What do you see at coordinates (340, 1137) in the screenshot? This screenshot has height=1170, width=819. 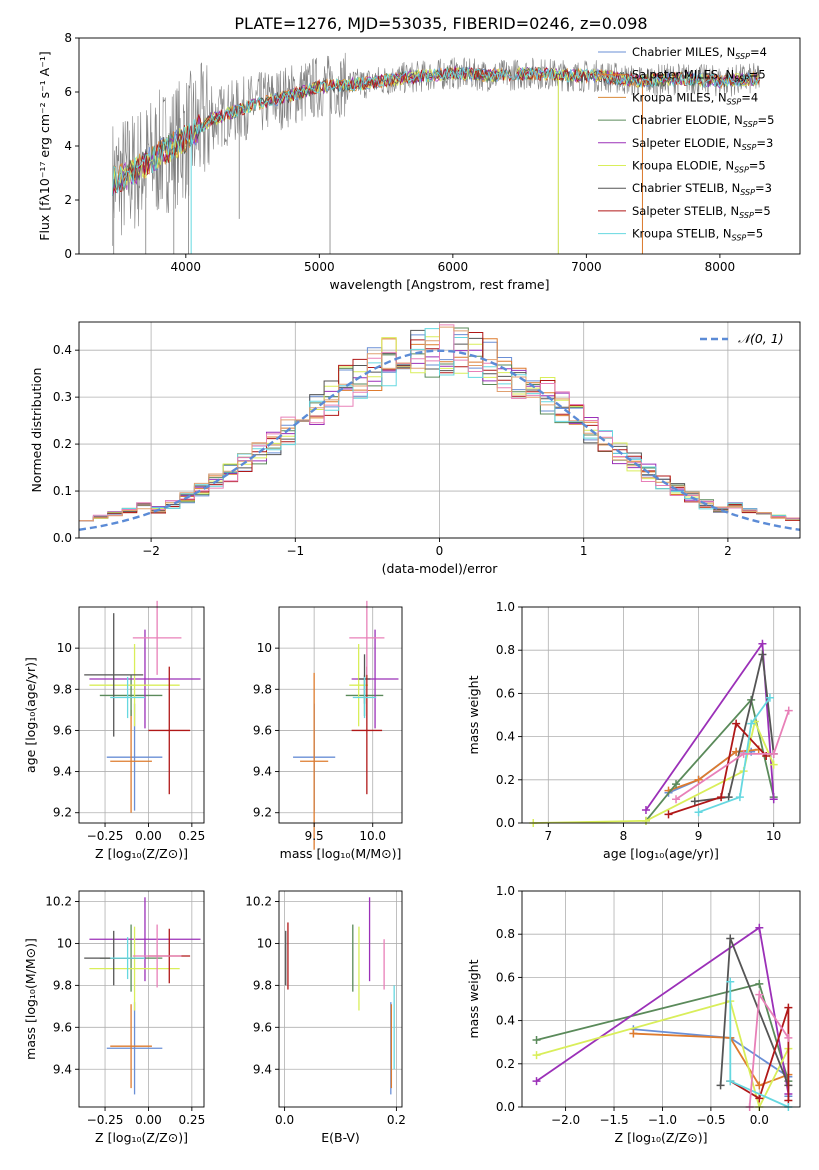 I see `x-axis-label: E(B-V)` at bounding box center [340, 1137].